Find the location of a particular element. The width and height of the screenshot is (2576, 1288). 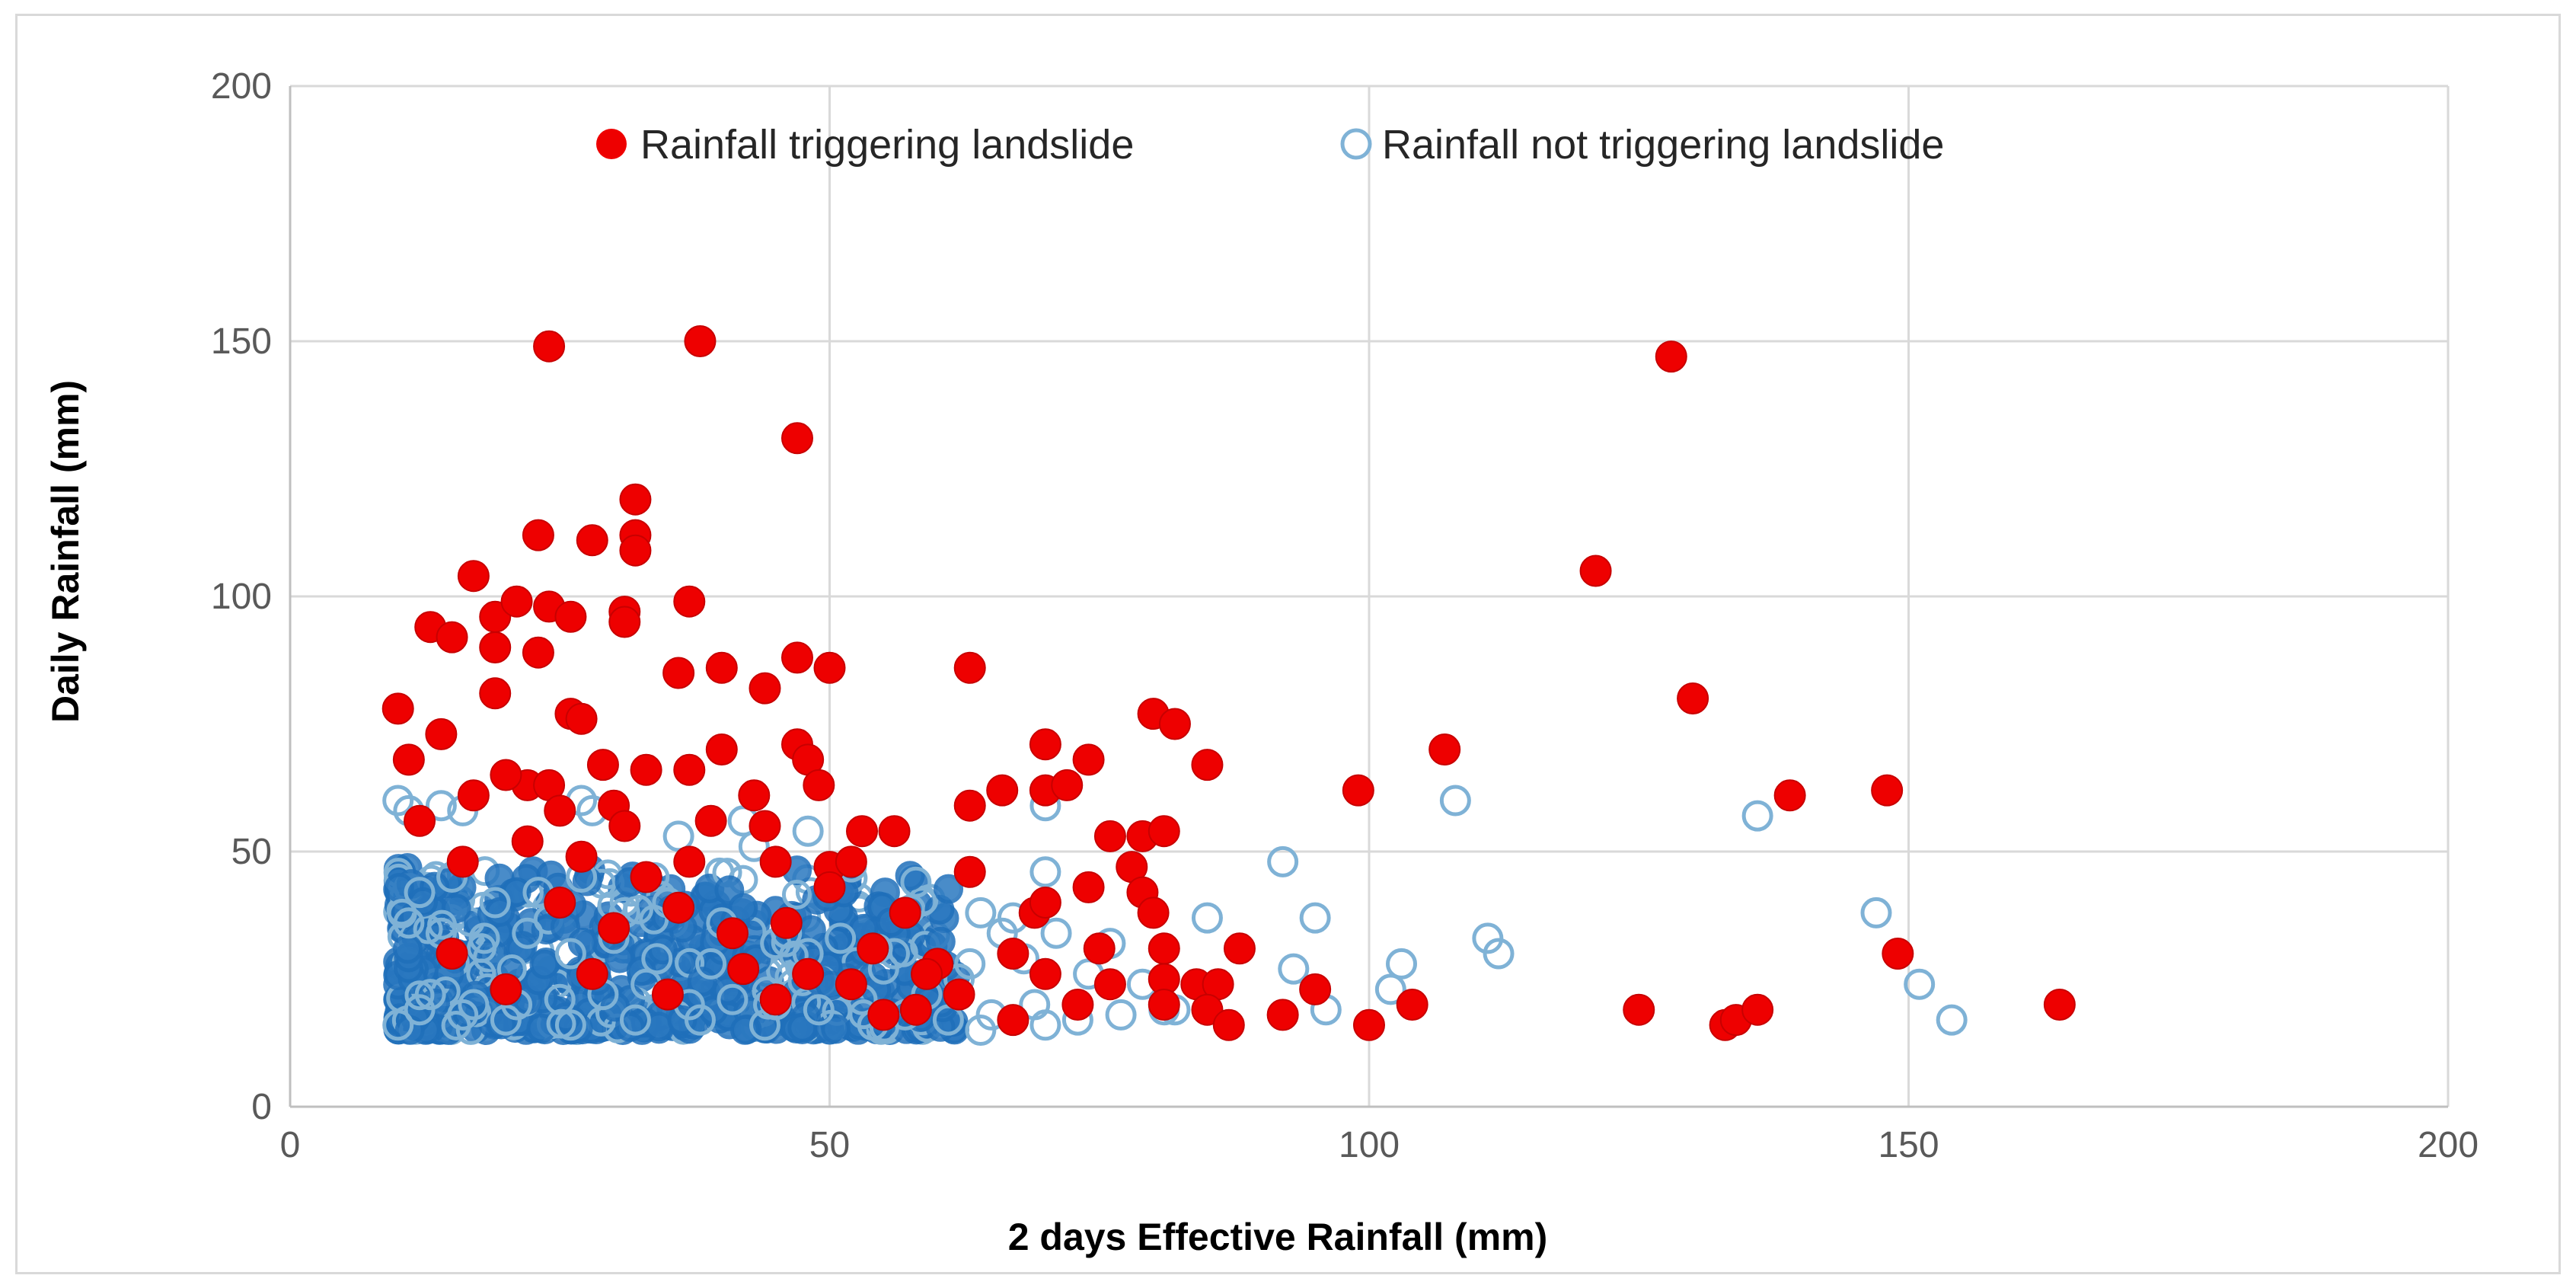

y-tick-label: 150 is located at coordinates (241, 341).